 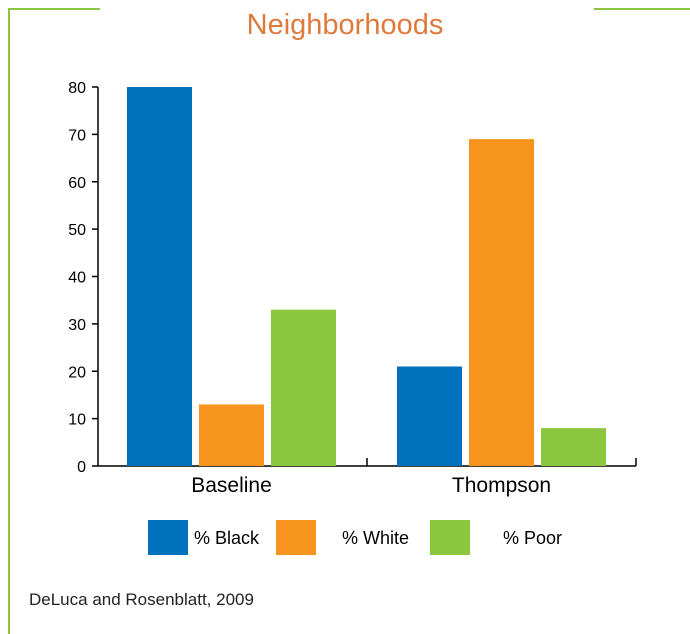 What do you see at coordinates (77, 372) in the screenshot?
I see `y-tick-label: 20` at bounding box center [77, 372].